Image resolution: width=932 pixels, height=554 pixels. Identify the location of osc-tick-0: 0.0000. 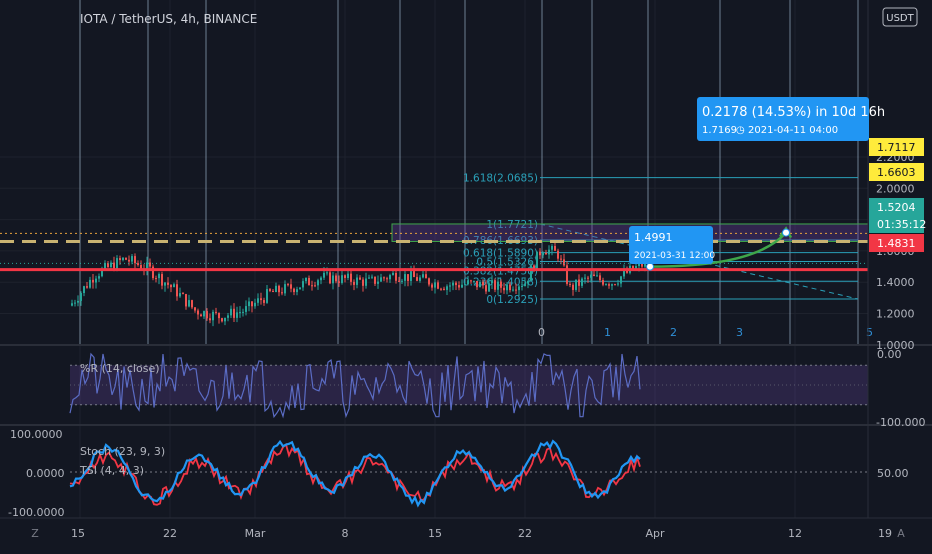
(45, 473).